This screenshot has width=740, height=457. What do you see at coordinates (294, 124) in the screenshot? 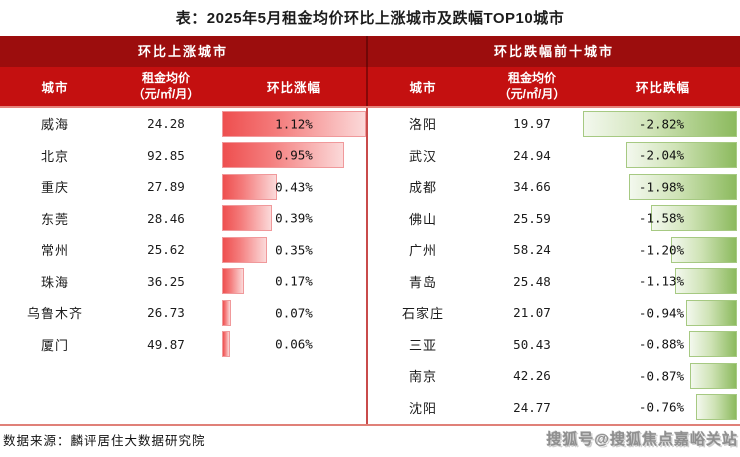
I see `change-bar-area: 1.12%` at bounding box center [294, 124].